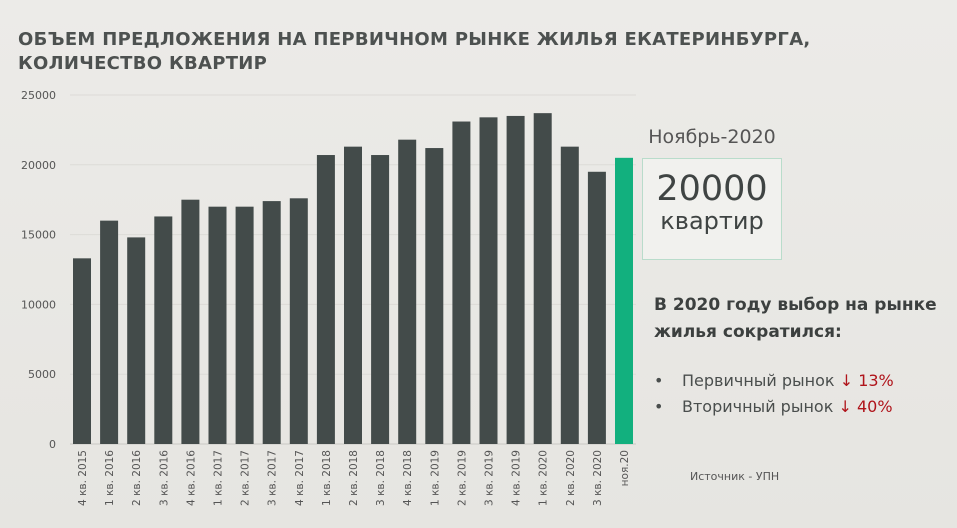 The width and height of the screenshot is (957, 528). What do you see at coordinates (408, 478) in the screenshot?
I see `x-tick-label: 4 кв. 2018` at bounding box center [408, 478].